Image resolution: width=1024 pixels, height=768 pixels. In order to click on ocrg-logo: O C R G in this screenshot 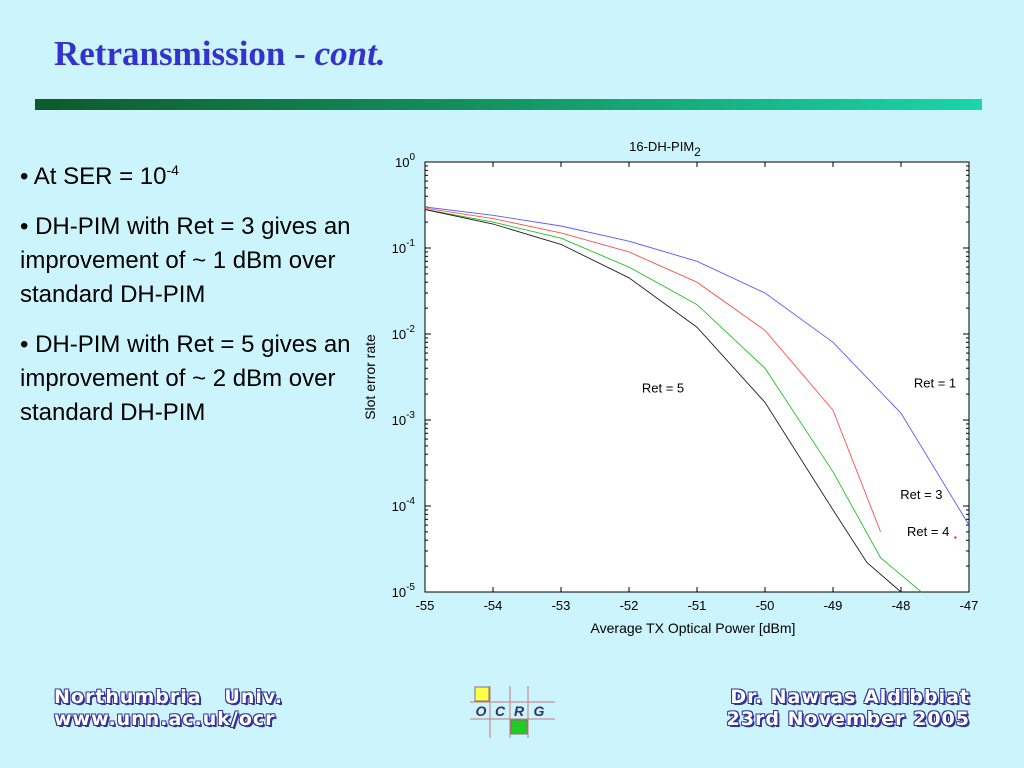, I will do `click(512, 712)`.